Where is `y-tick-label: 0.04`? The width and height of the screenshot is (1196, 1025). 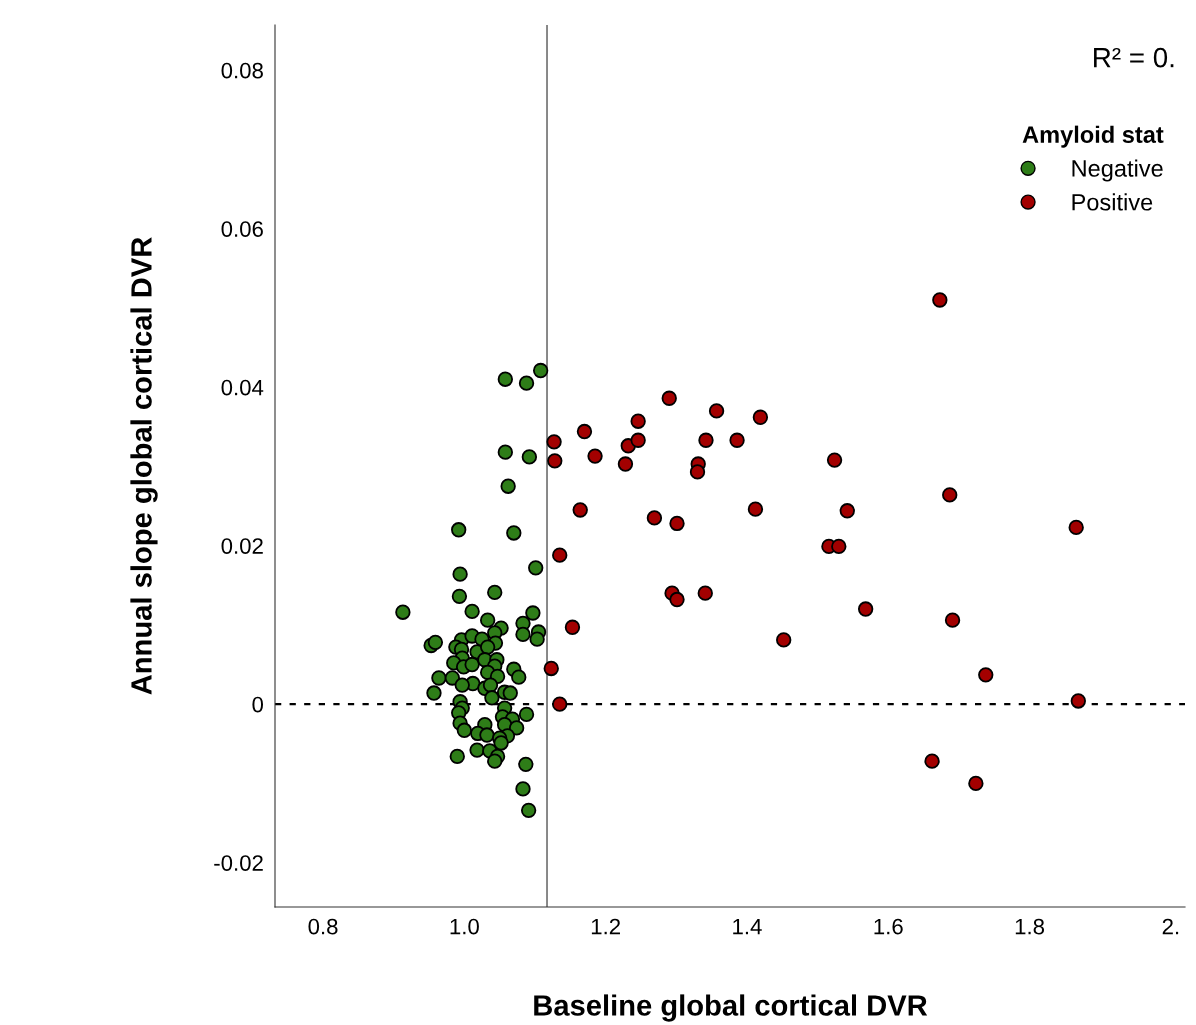
y-tick-label: 0.04 is located at coordinates (242, 387).